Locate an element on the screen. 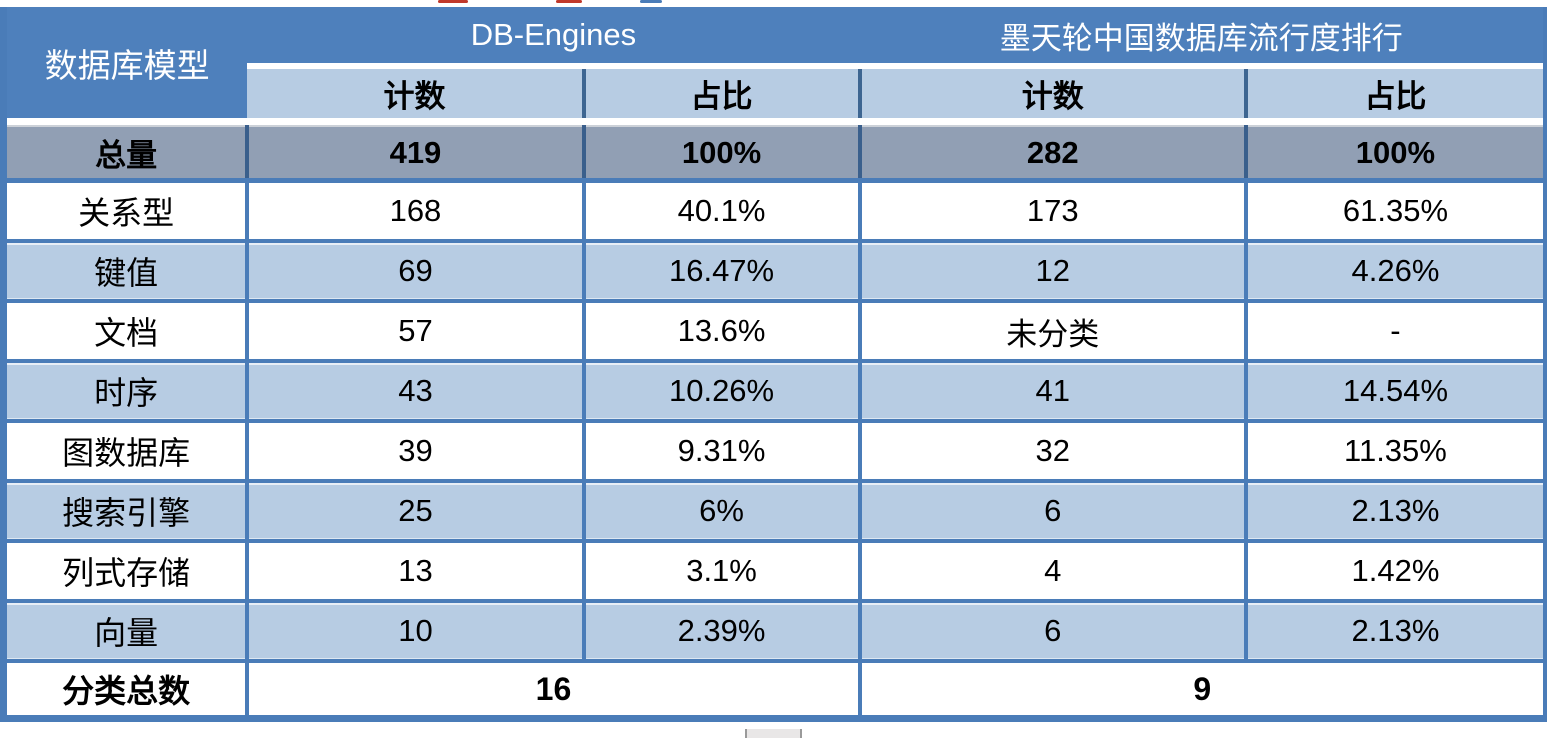 This screenshot has width=1547, height=738. cell-db-count: 13 is located at coordinates (414, 572).